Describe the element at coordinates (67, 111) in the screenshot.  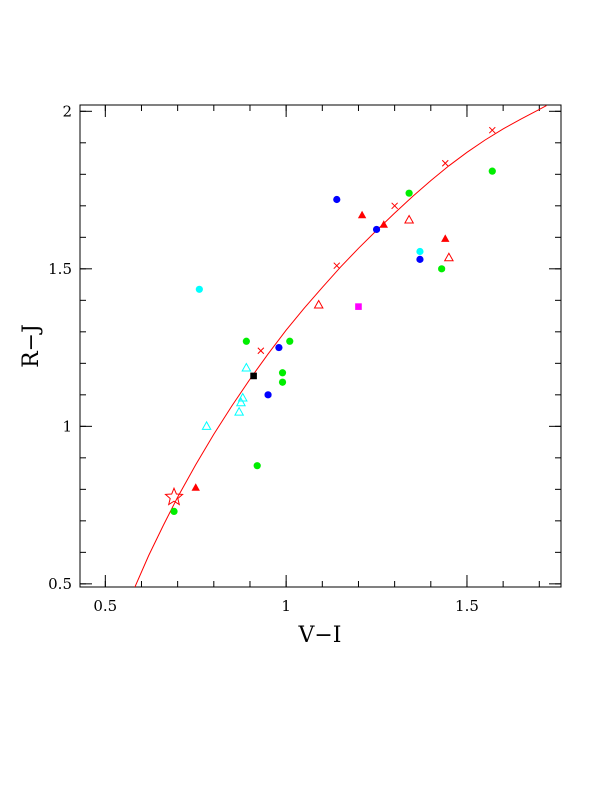
I see `y-tick-label: 2` at that location.